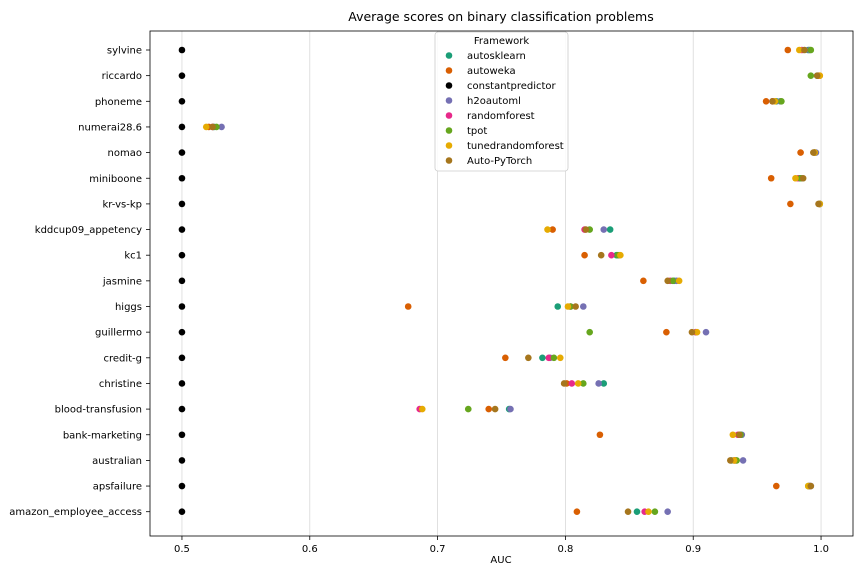  I want to click on y-tick-label: kc1, so click(133, 256).